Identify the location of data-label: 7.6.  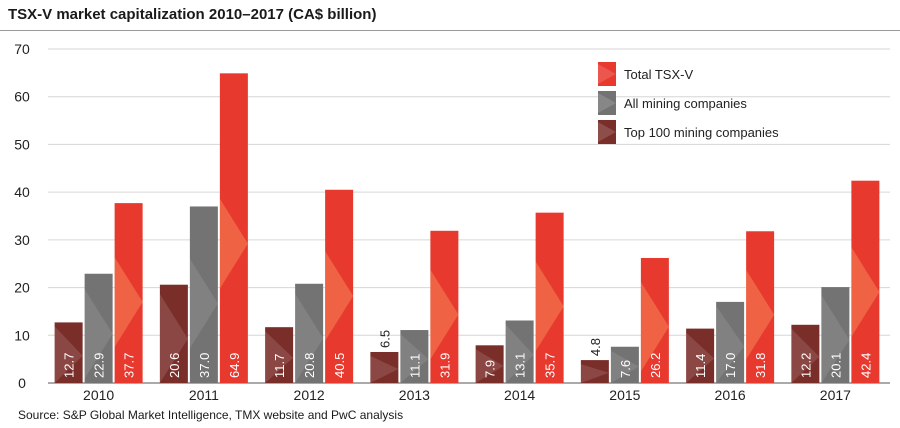
(625, 369).